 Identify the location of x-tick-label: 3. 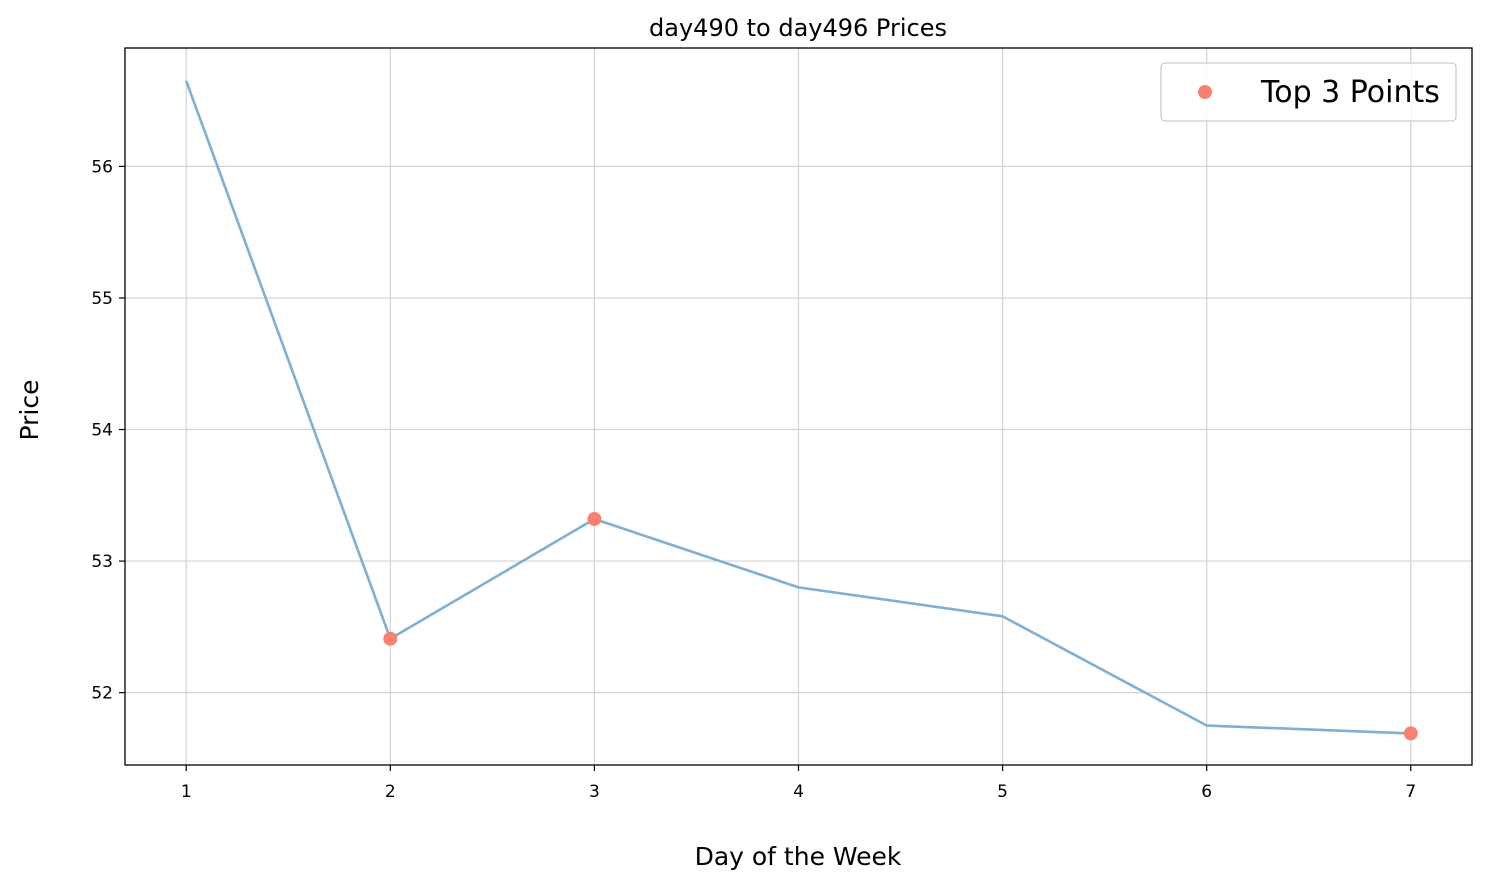
(594, 792).